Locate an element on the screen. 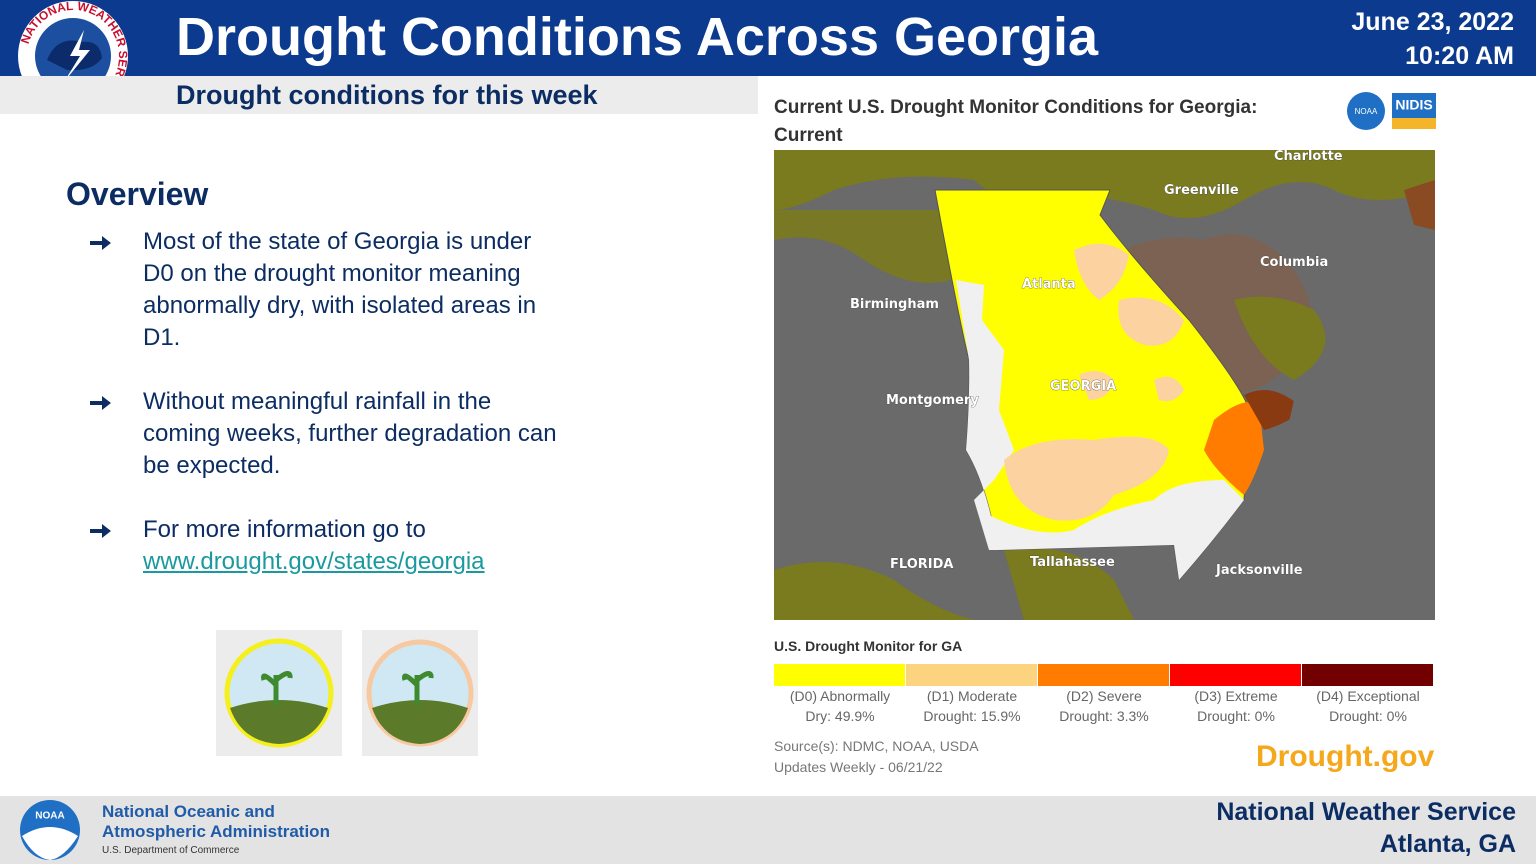  time: 10:20 AM is located at coordinates (1459, 56).